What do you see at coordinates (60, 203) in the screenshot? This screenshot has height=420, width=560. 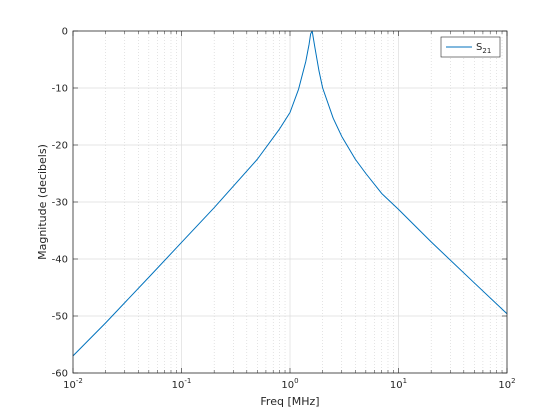 I see `y-tick-label: -30` at bounding box center [60, 203].